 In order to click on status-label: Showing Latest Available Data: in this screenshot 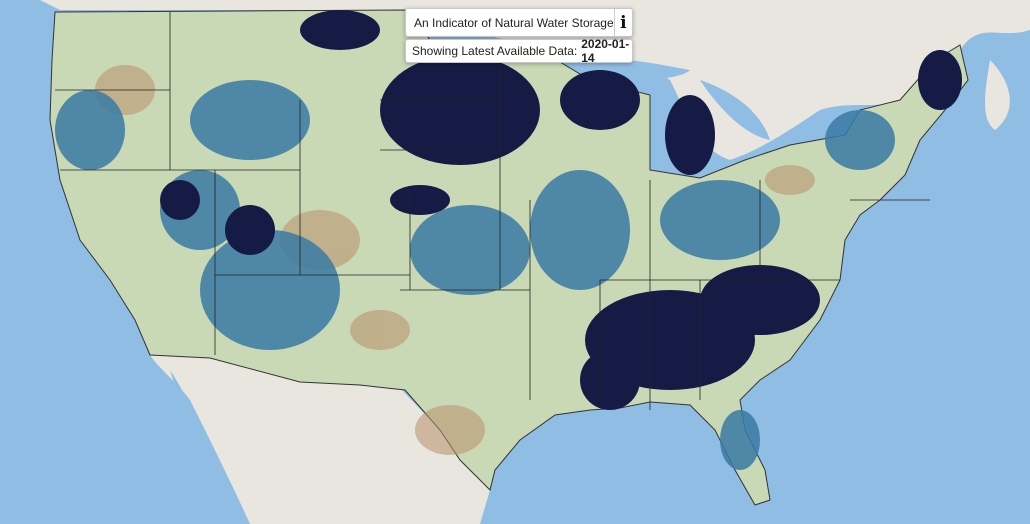, I will do `click(495, 51)`.